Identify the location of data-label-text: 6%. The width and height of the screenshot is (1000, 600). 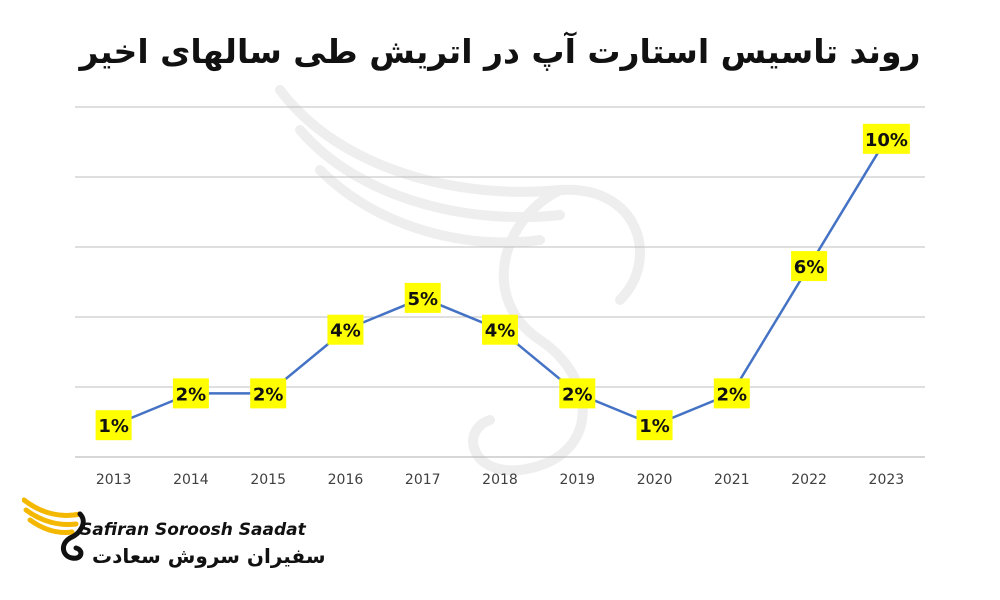
(809, 267).